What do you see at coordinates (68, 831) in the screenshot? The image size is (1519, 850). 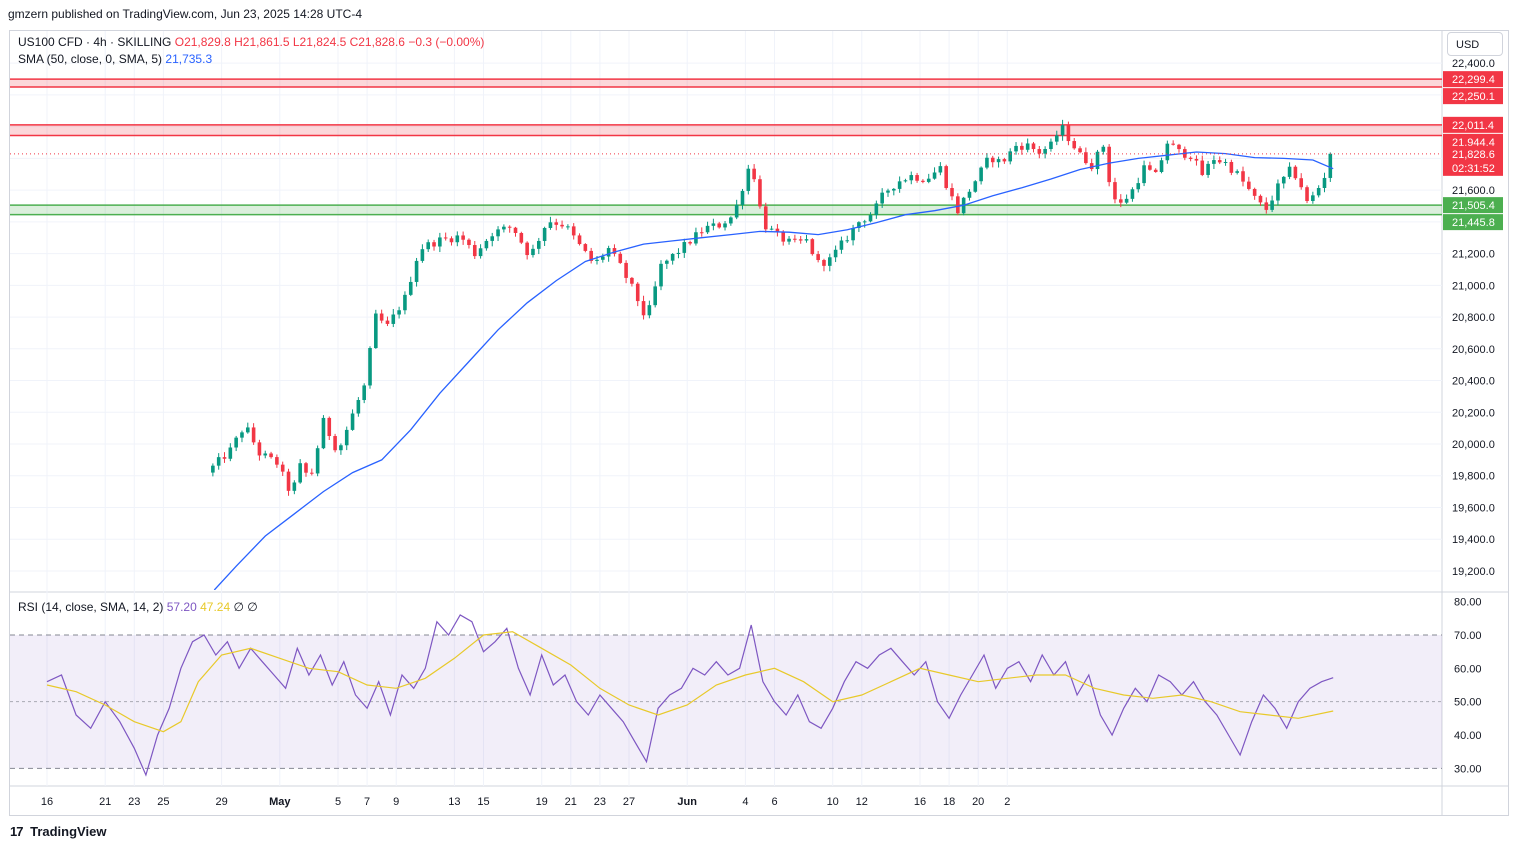 I see `brand-name: TradingView` at bounding box center [68, 831].